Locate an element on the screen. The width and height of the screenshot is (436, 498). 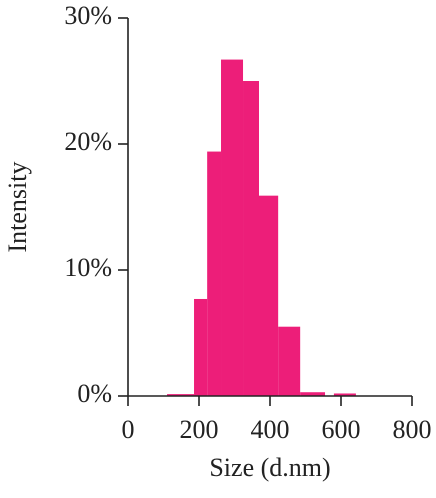
y-tick-label: 20% is located at coordinates (88, 141).